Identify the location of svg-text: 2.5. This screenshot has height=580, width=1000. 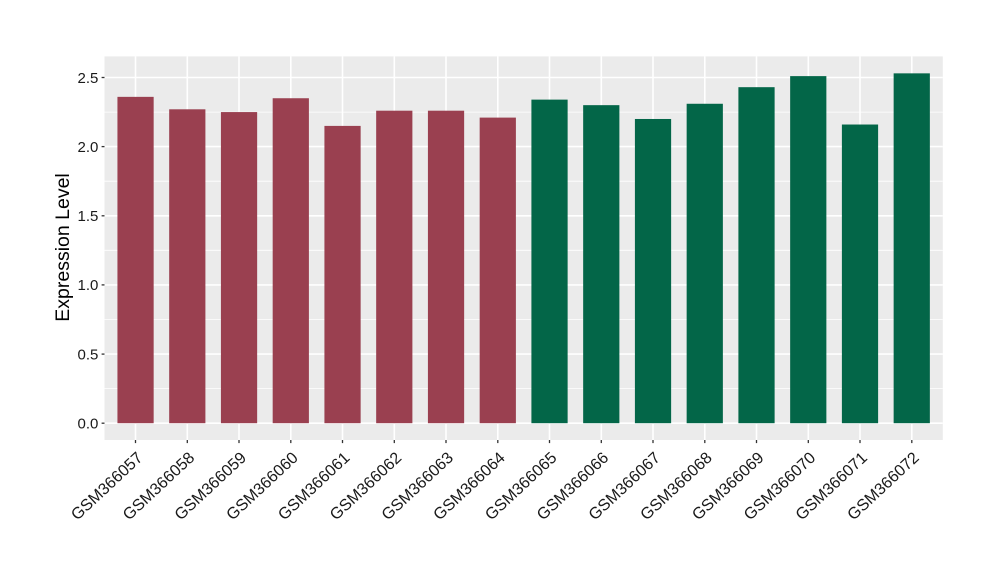
(88, 78).